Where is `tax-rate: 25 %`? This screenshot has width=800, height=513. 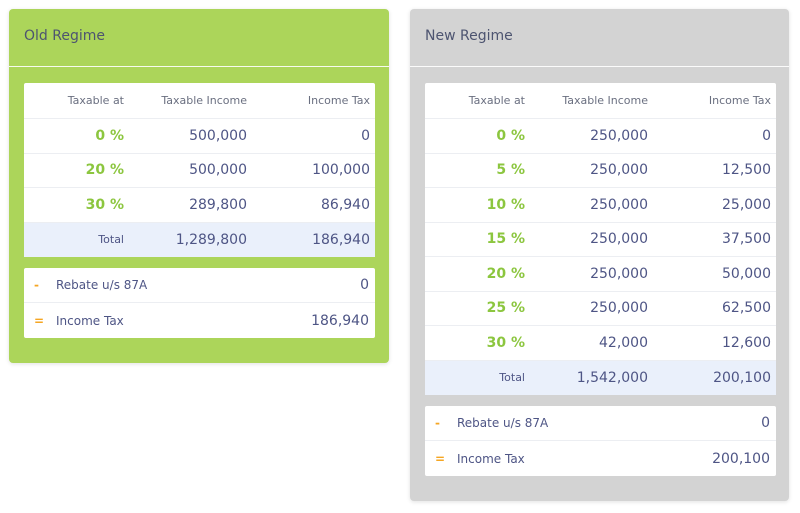 tax-rate: 25 % is located at coordinates (505, 308).